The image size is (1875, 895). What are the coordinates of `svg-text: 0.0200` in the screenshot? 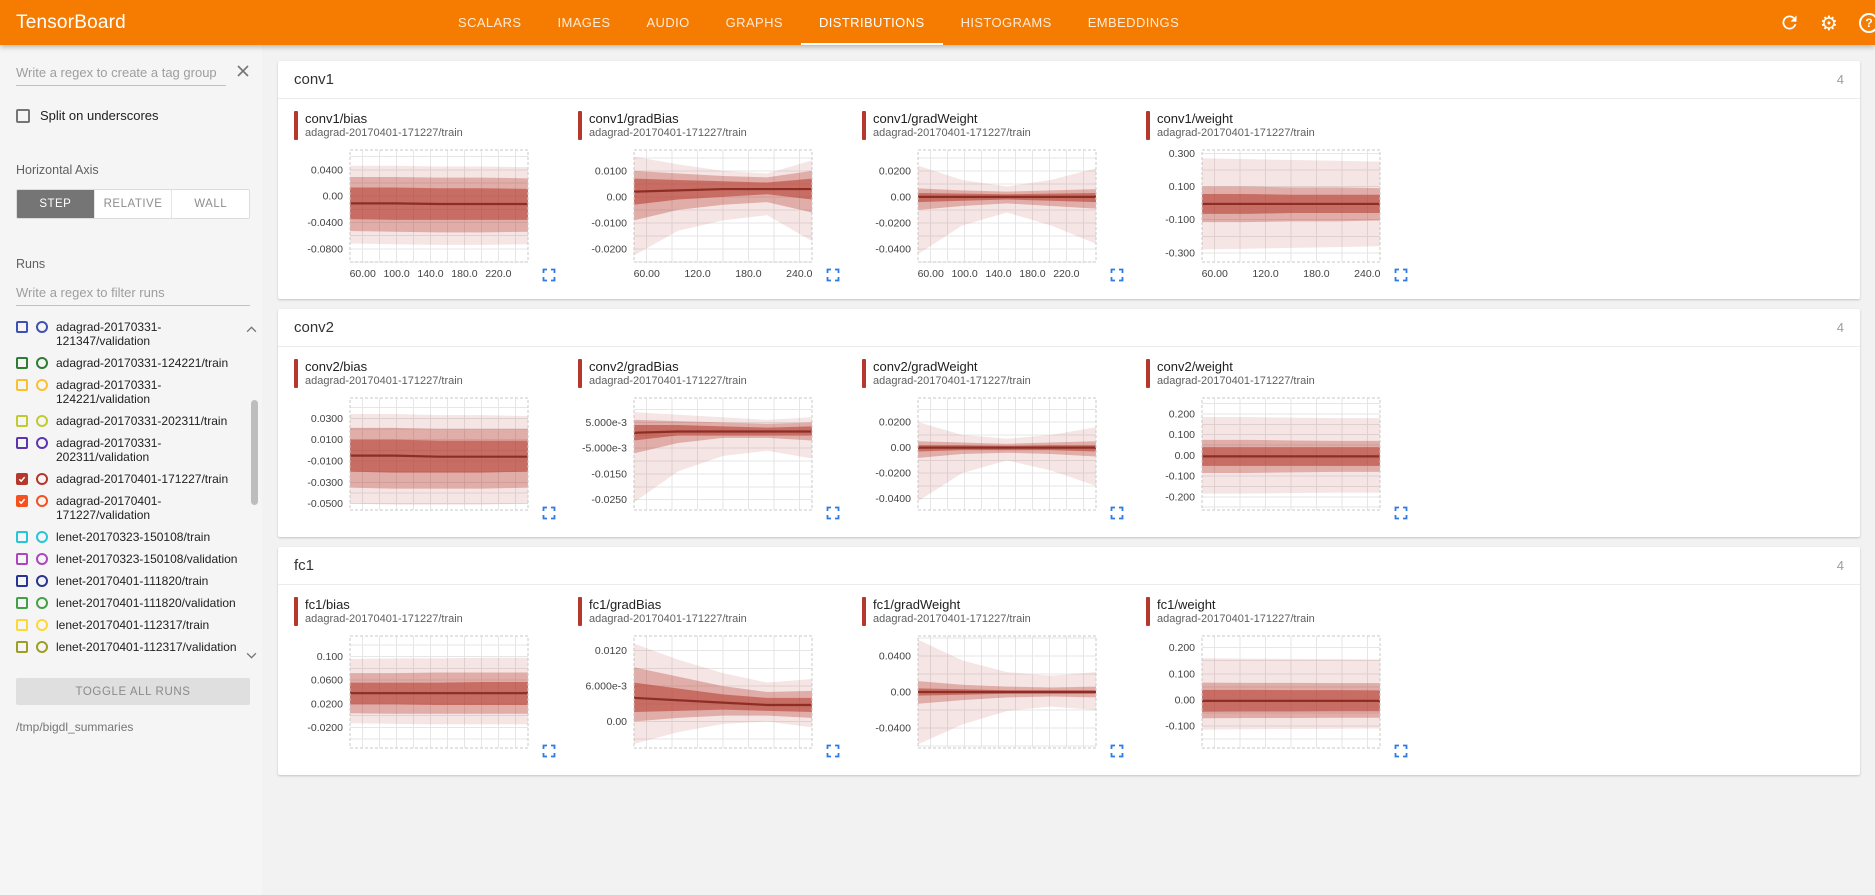 It's located at (327, 704).